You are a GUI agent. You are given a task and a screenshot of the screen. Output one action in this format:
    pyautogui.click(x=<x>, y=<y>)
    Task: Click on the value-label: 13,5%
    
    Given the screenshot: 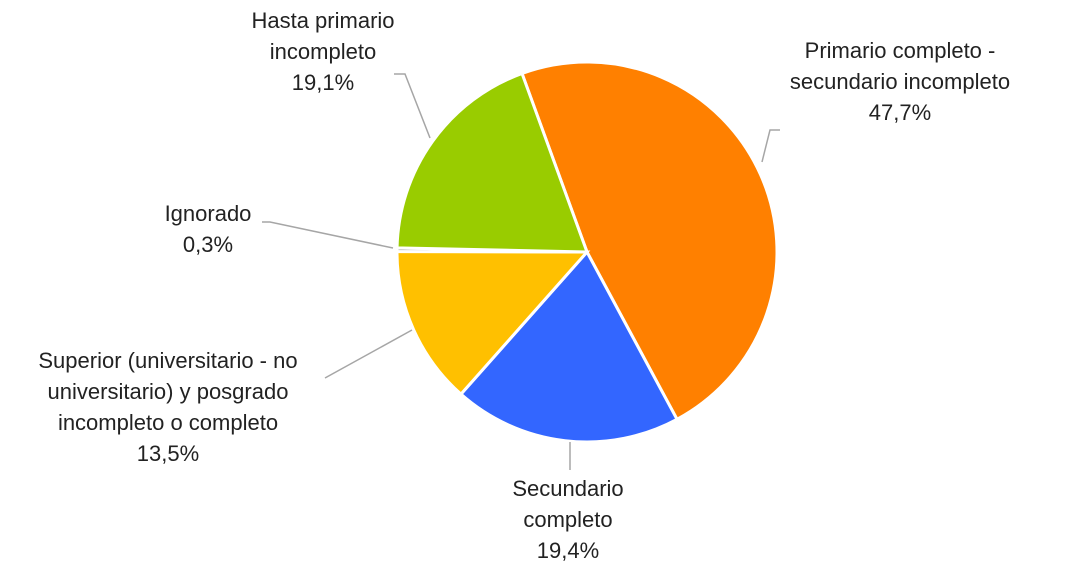 What is the action you would take?
    pyautogui.click(x=168, y=453)
    